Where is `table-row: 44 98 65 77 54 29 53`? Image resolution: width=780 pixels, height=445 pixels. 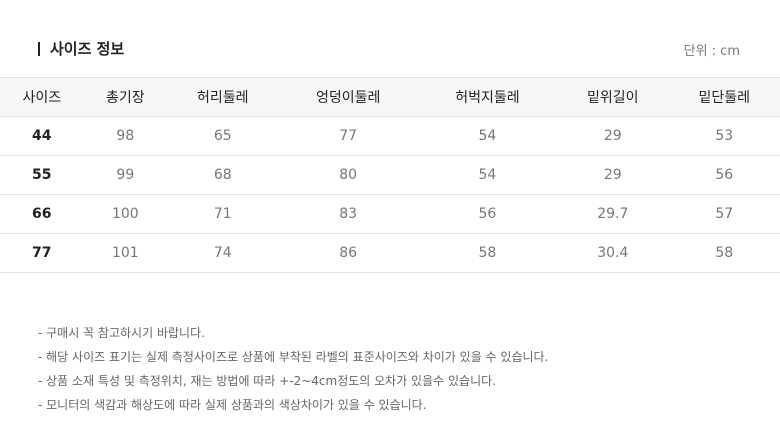 table-row: 44 98 65 77 54 29 53 is located at coordinates (390, 136).